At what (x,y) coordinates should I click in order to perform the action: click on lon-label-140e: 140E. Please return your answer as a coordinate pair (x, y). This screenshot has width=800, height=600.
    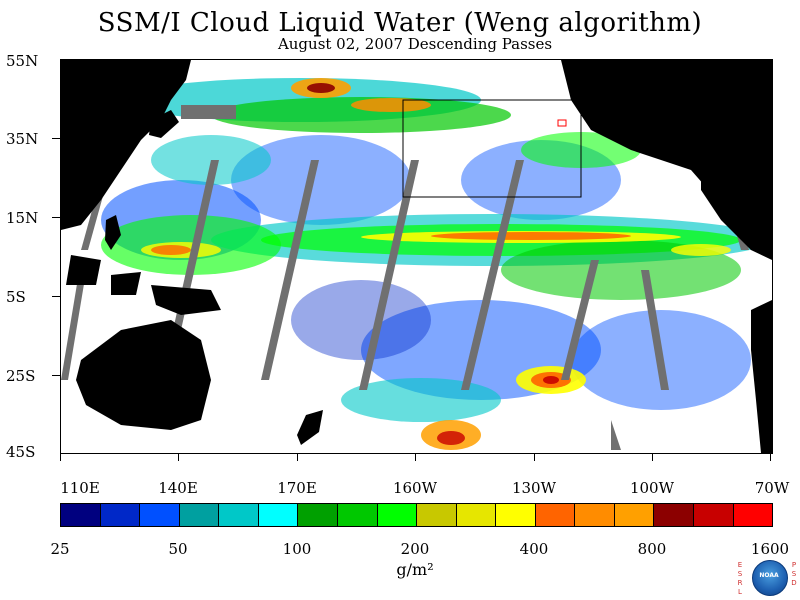
    Looking at the image, I should click on (178, 488).